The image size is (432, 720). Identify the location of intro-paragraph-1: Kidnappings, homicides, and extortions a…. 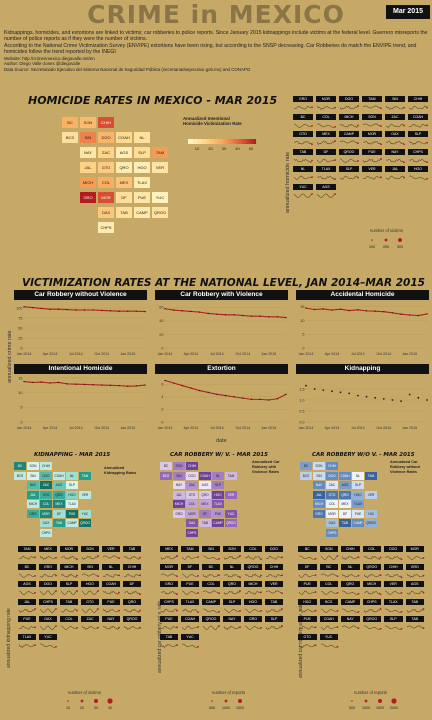
(216, 36).